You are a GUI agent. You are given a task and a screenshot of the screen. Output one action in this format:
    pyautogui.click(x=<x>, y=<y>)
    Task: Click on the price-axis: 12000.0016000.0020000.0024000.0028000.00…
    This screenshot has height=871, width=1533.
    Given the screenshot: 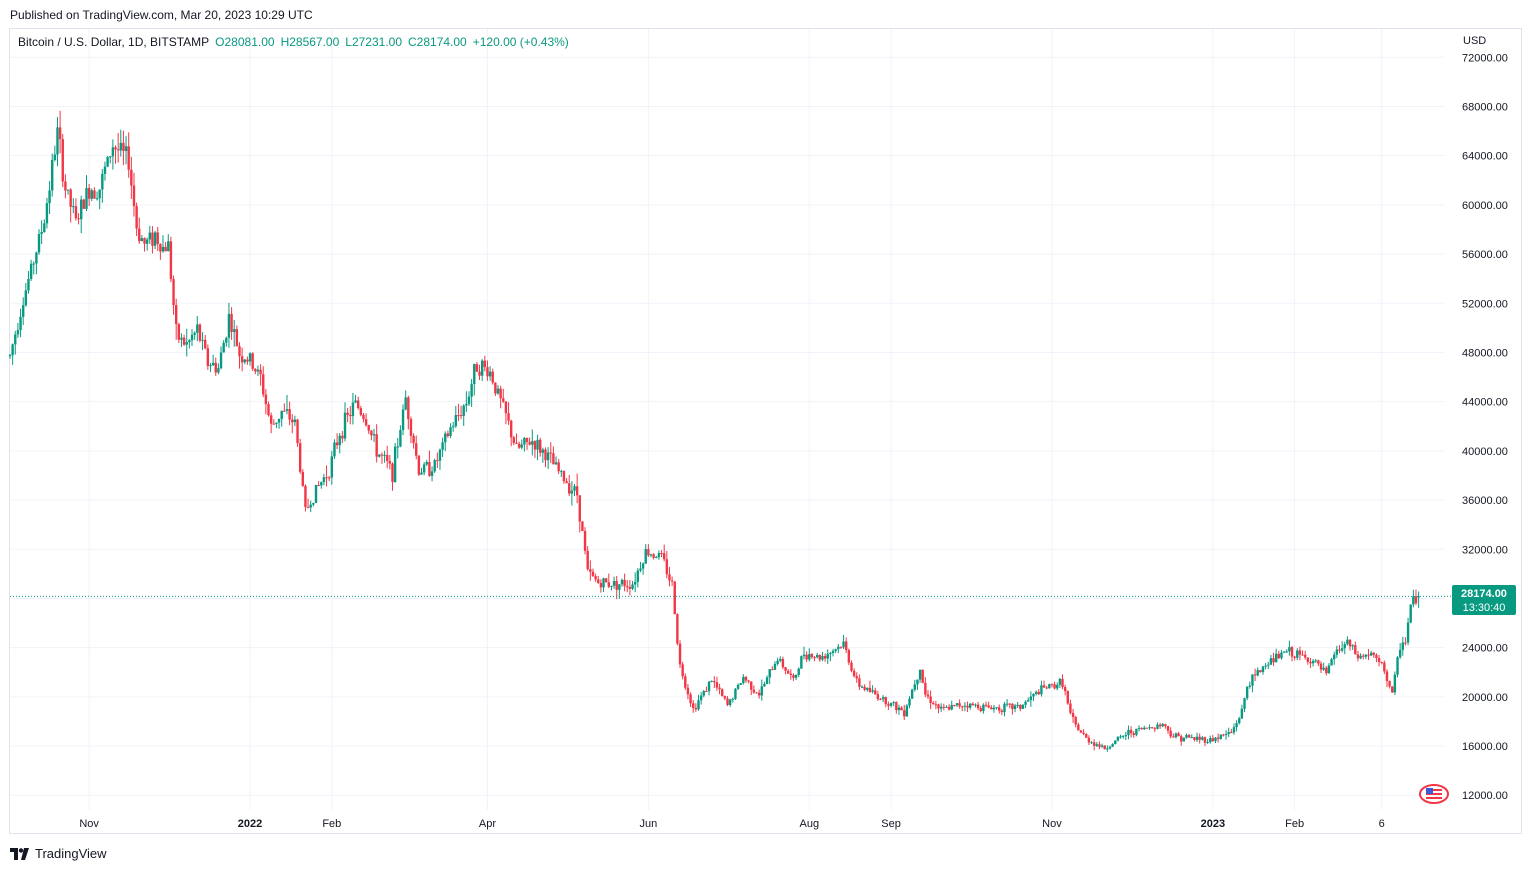 What is the action you would take?
    pyautogui.click(x=1485, y=427)
    